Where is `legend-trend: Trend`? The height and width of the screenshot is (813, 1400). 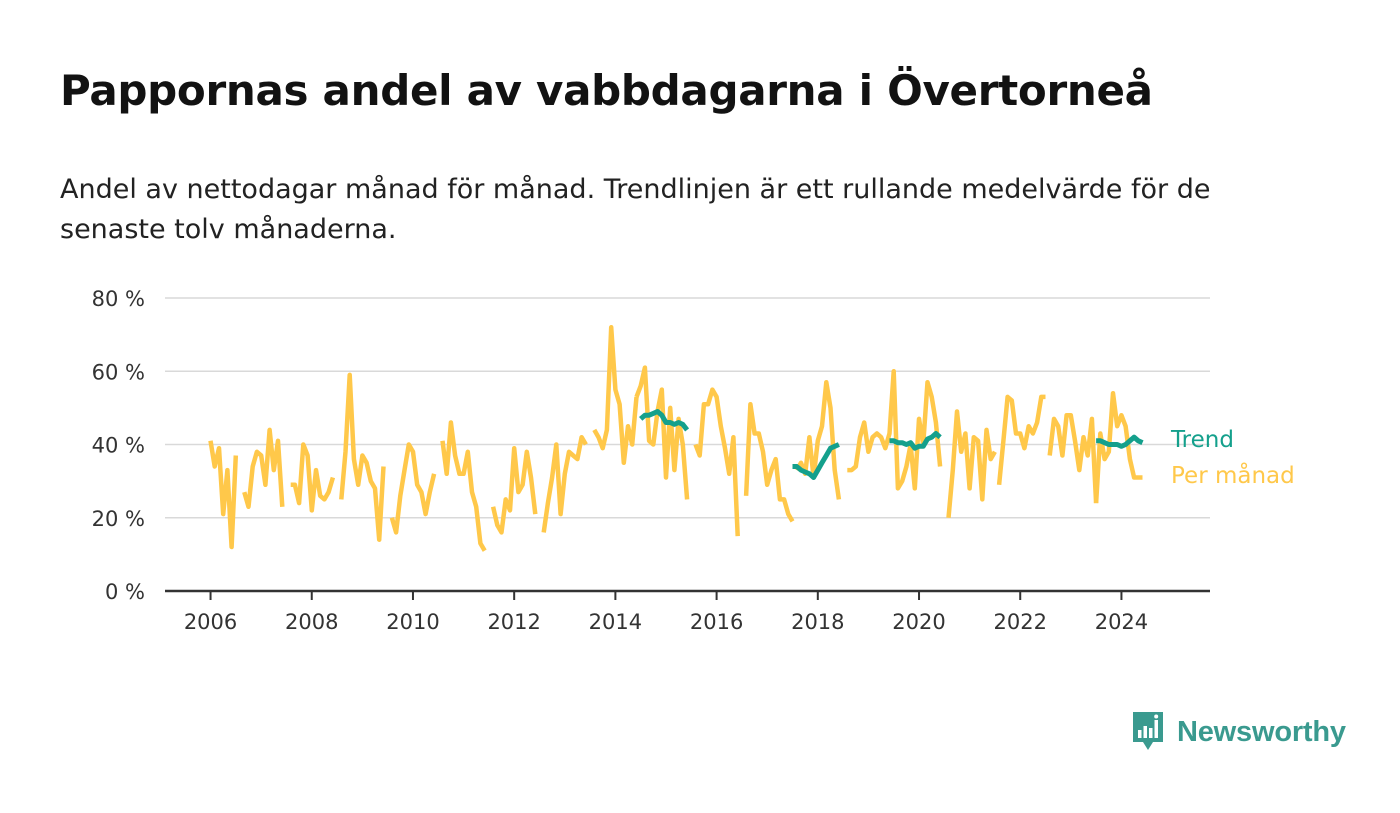
legend-trend: Trend is located at coordinates (1202, 440).